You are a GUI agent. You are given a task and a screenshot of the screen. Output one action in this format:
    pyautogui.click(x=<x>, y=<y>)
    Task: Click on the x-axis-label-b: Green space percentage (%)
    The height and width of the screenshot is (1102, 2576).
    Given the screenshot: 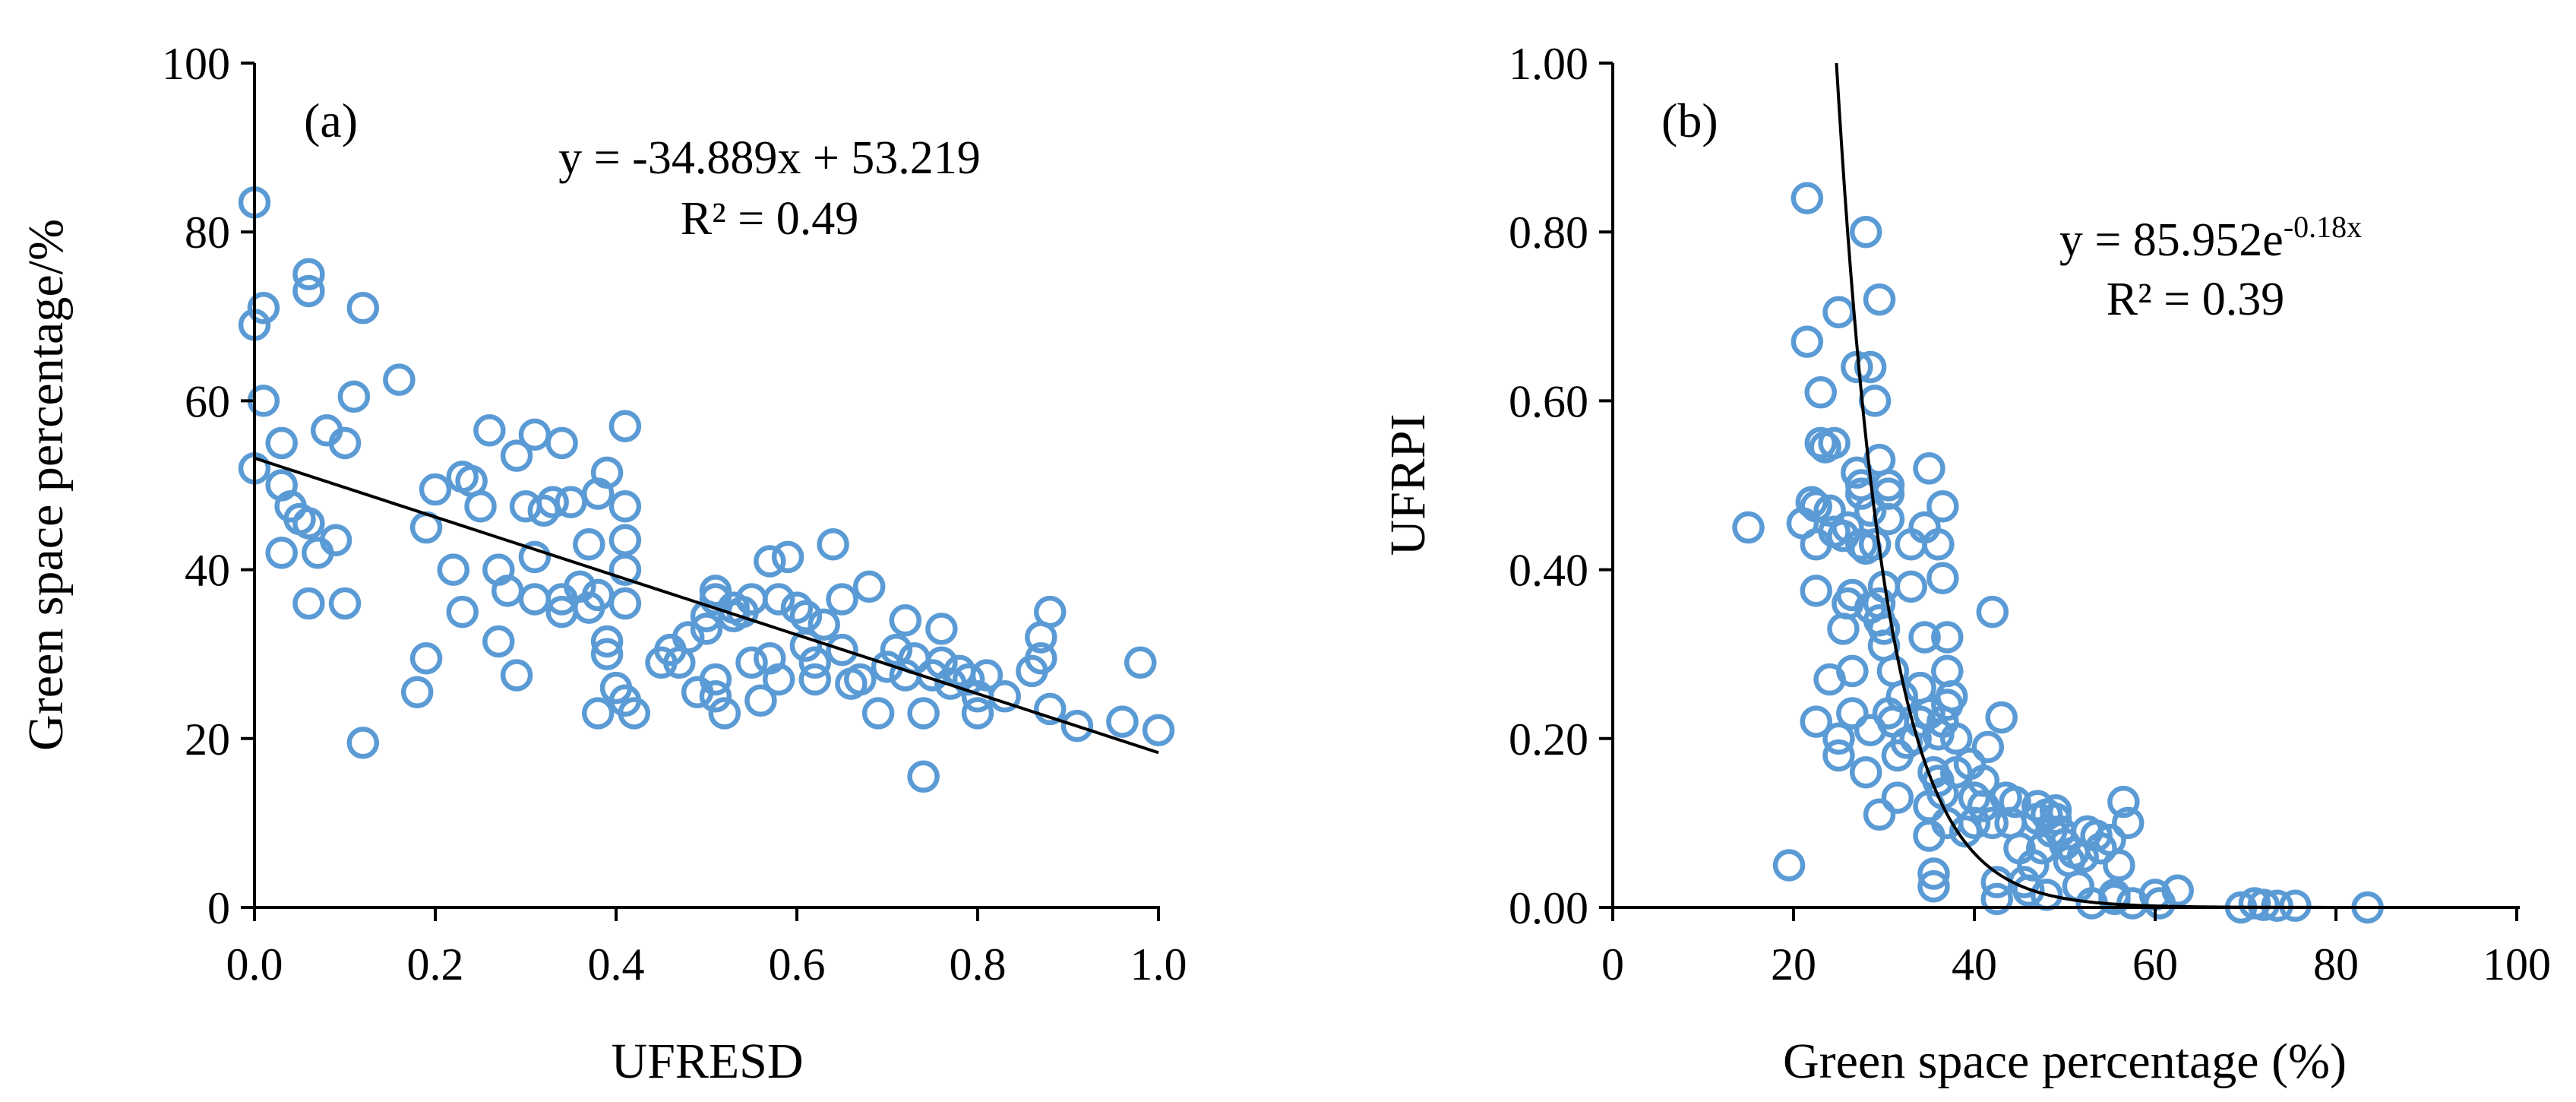 What is the action you would take?
    pyautogui.click(x=2065, y=1061)
    